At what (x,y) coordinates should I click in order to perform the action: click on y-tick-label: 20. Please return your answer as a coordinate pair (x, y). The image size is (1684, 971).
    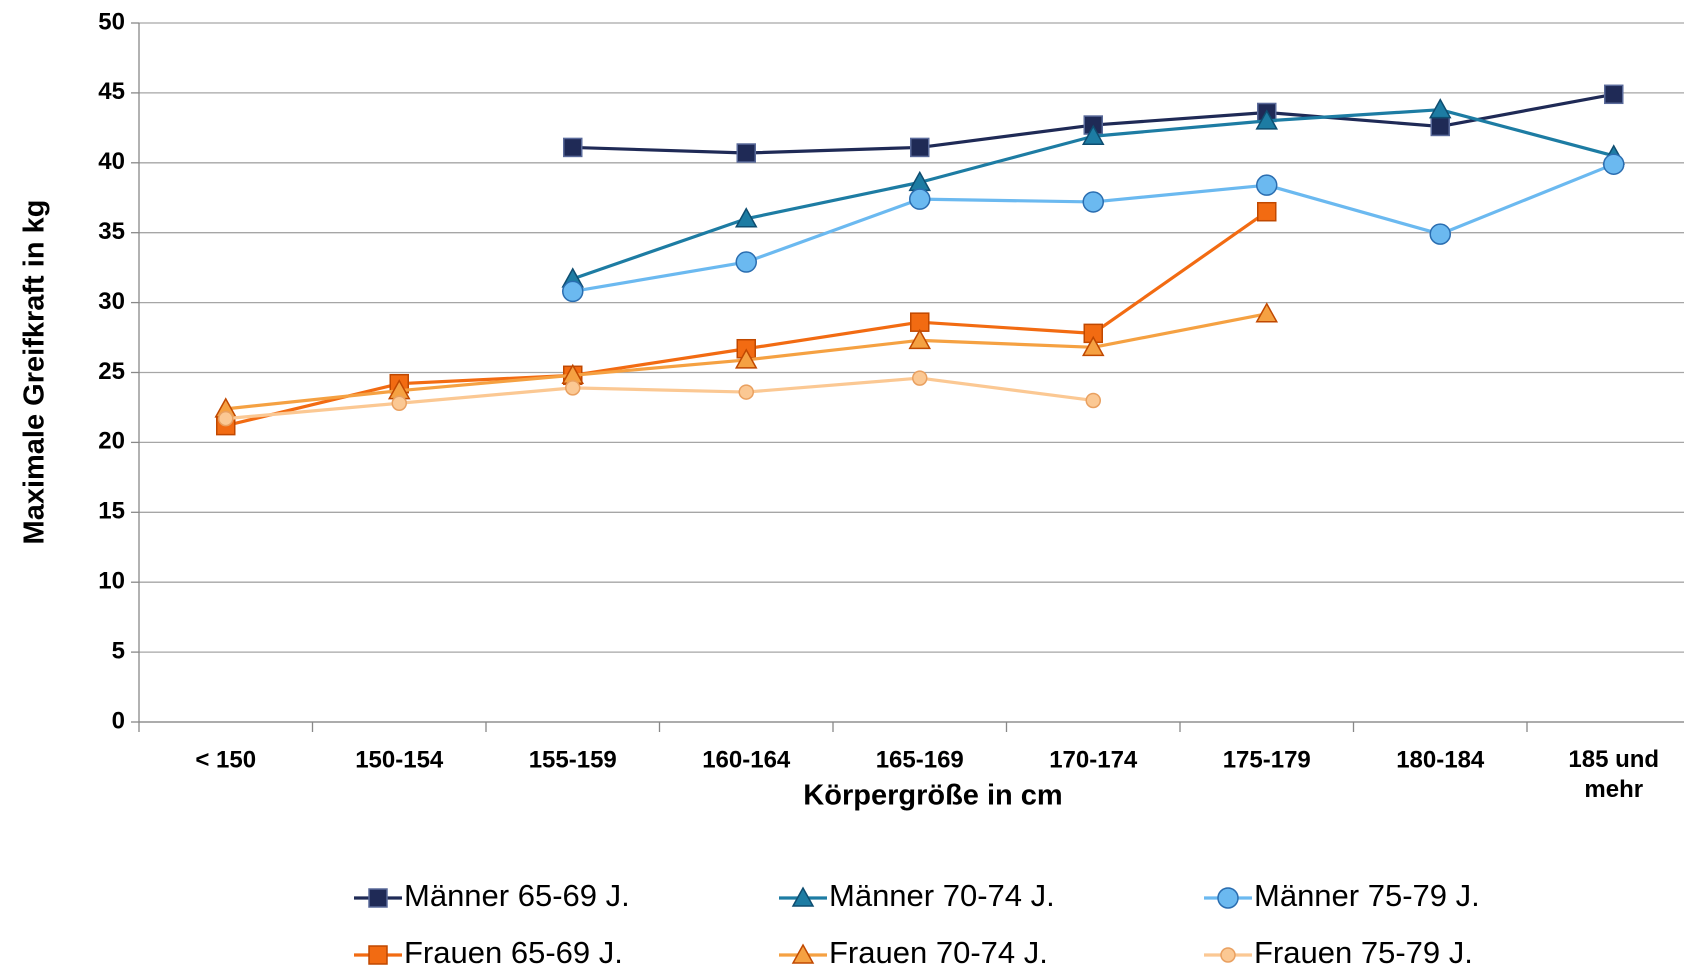
    Looking at the image, I should click on (111, 441).